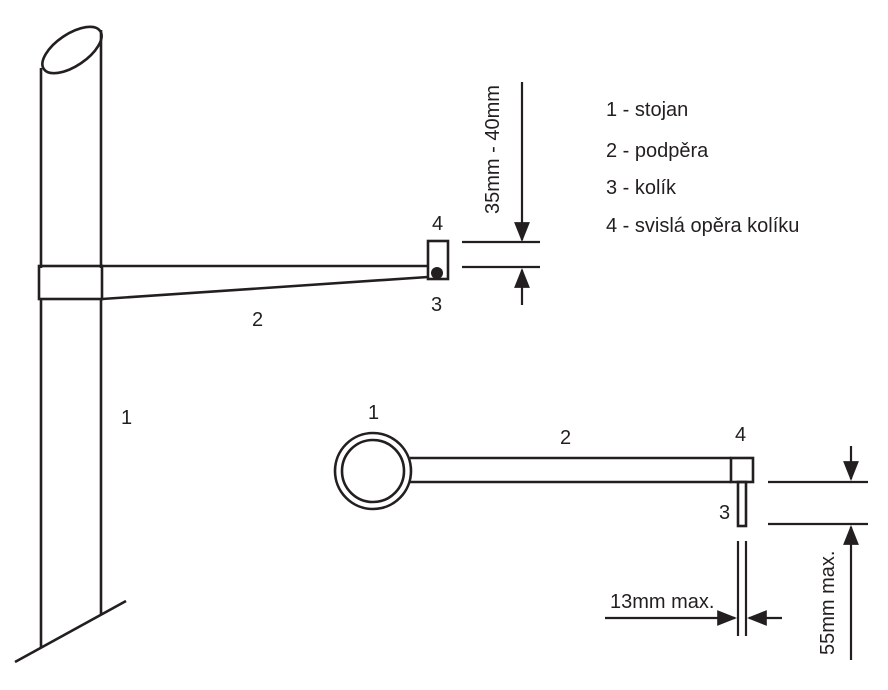 Image resolution: width=888 pixels, height=690 pixels. I want to click on top-ring-outer, so click(373, 471).